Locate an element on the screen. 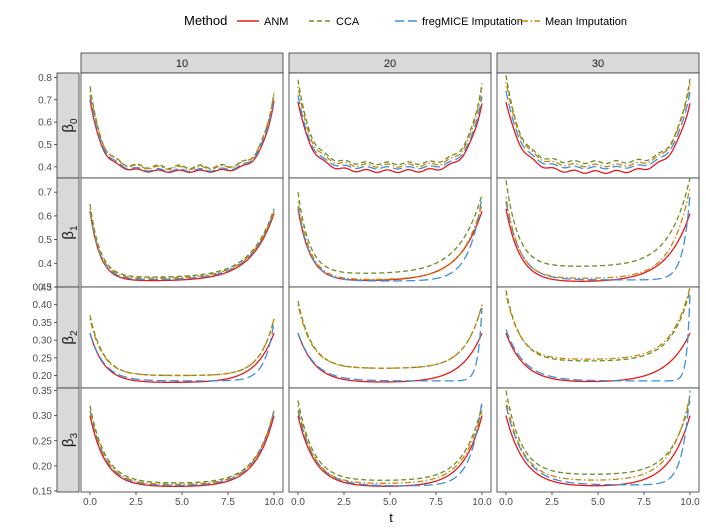  y-tick-label: 0.6 is located at coordinates (45, 216).